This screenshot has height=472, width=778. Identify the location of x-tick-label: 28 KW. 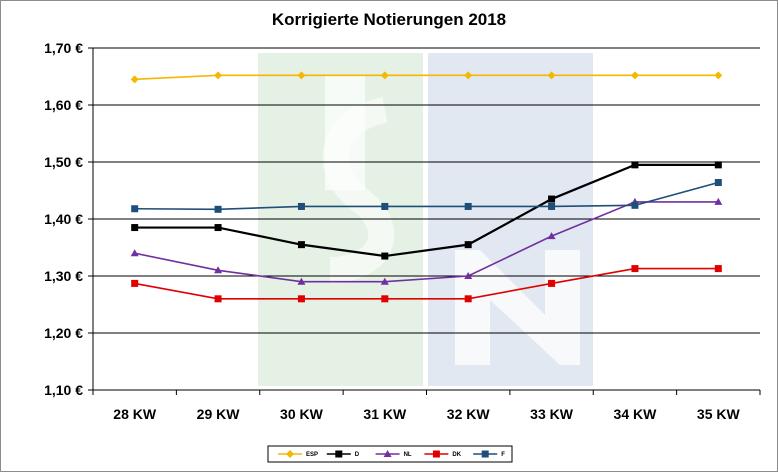
(135, 414).